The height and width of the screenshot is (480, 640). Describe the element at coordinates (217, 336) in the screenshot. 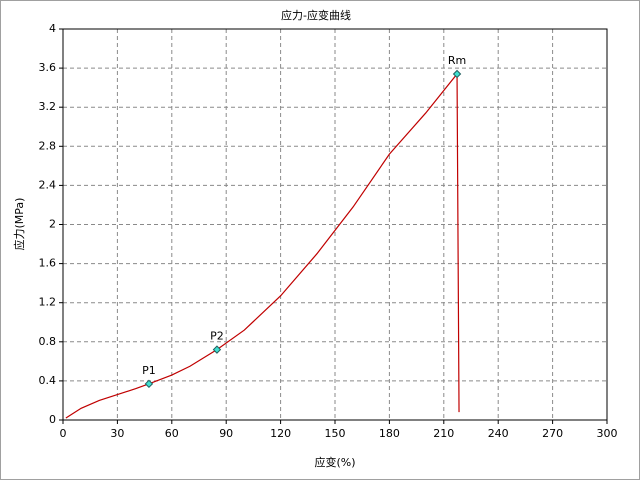

I see `point-label: P2` at that location.